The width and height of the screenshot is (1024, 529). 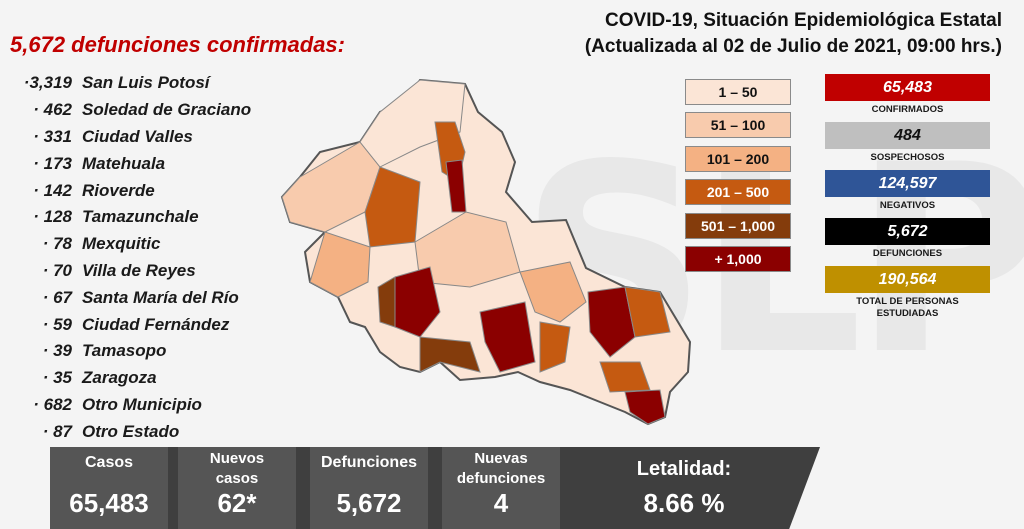 I want to click on municipality-count: · 173, so click(x=52, y=163).